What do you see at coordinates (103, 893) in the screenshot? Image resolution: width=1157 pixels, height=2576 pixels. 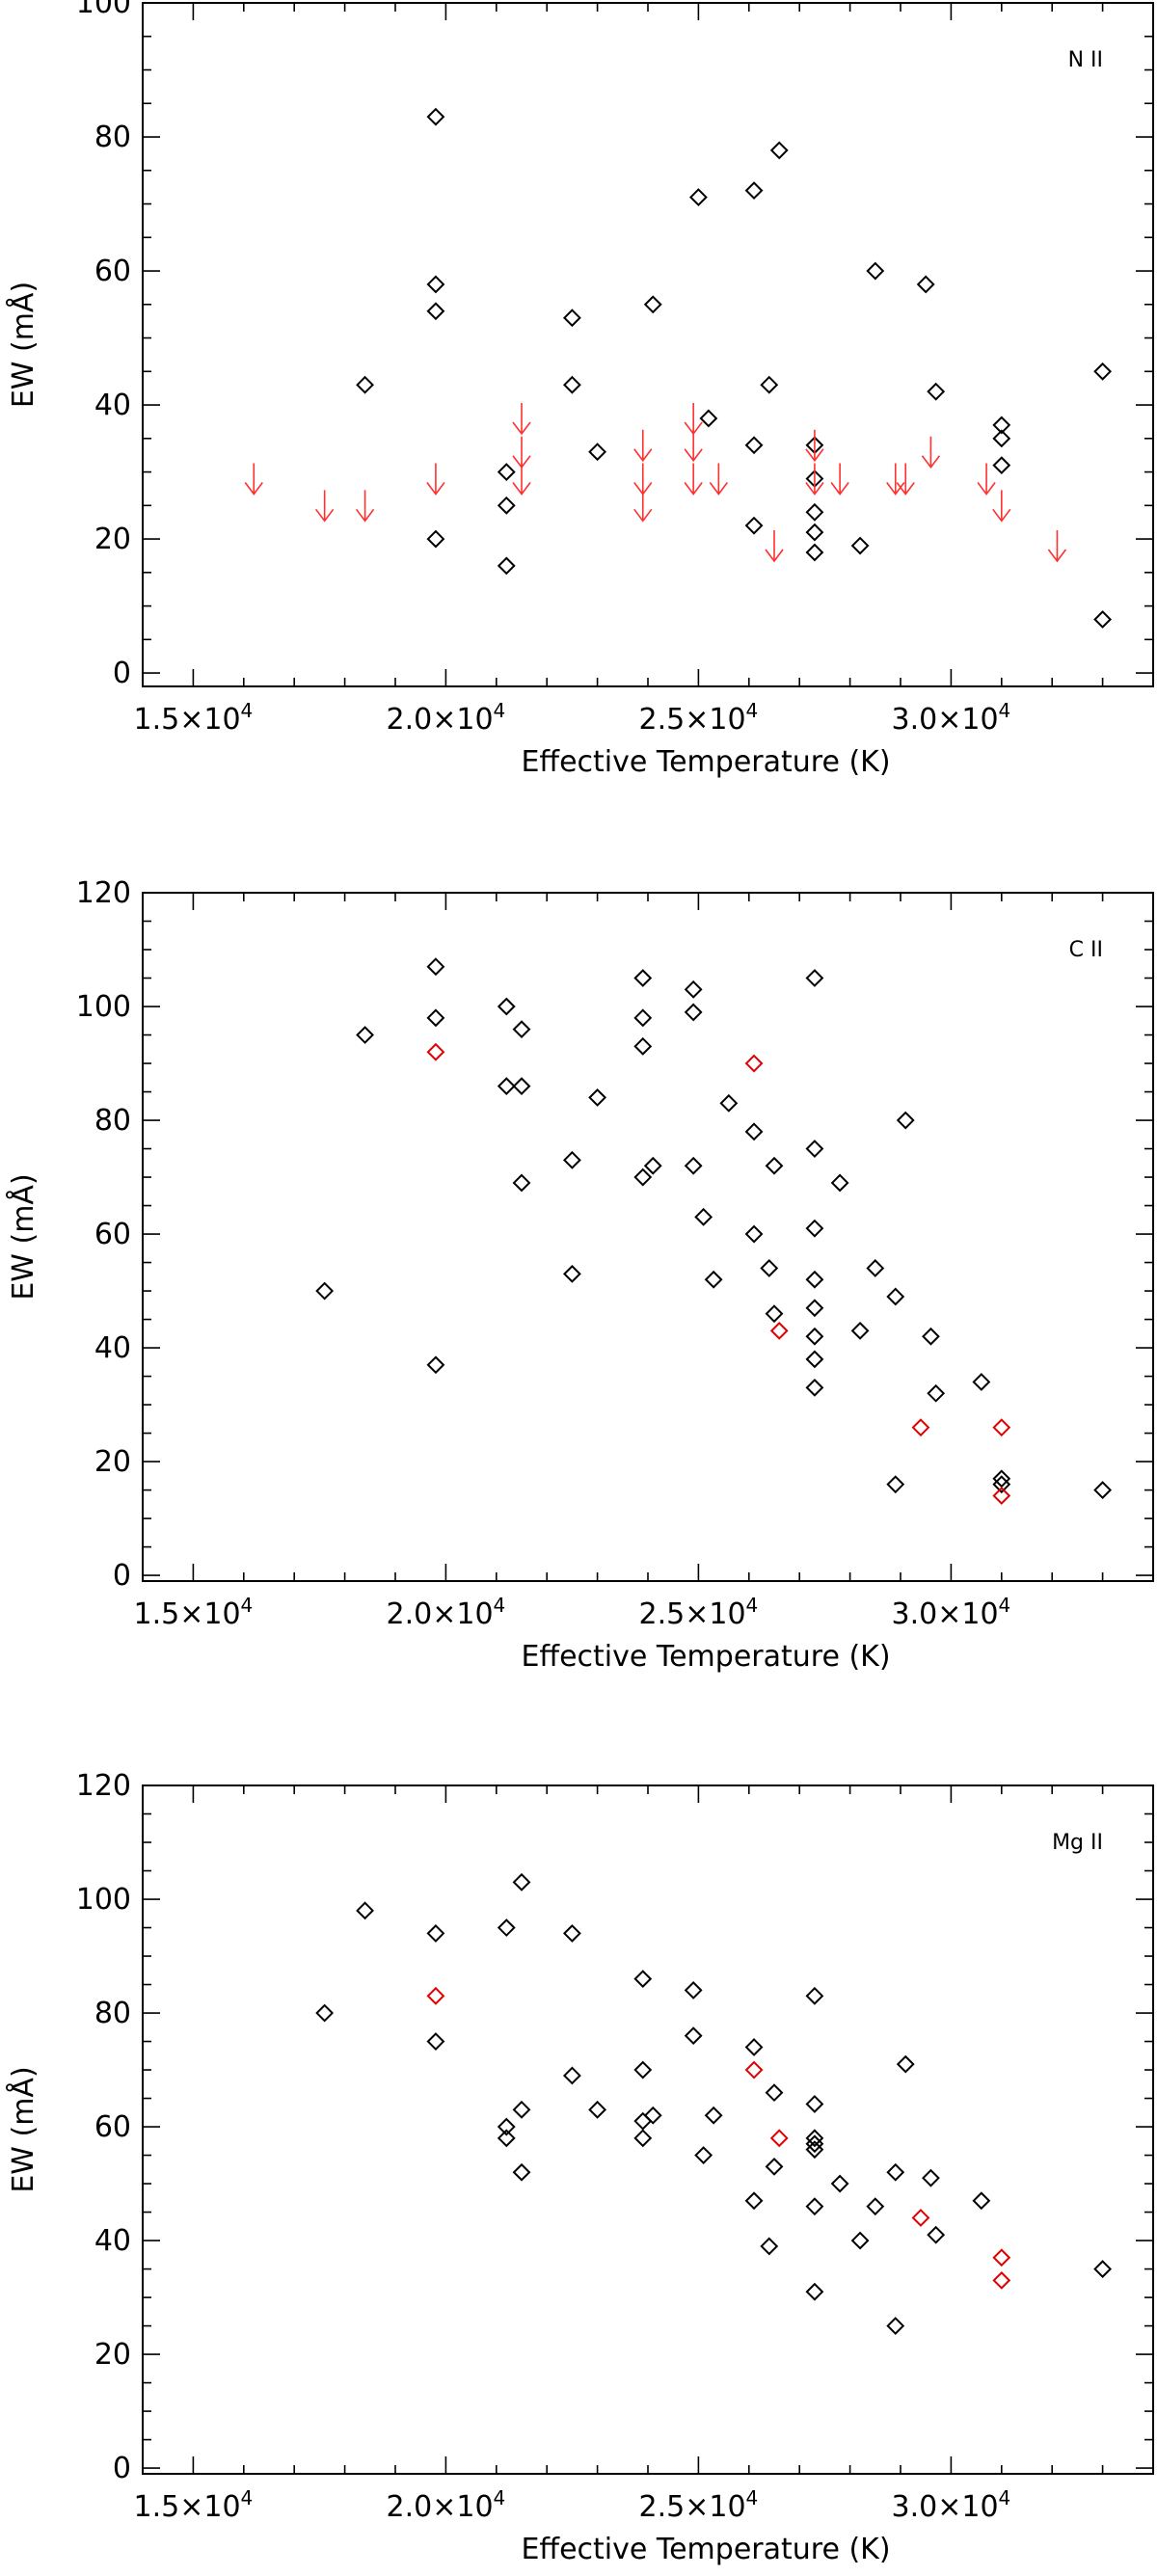 I see `y-tick-label: 120` at bounding box center [103, 893].